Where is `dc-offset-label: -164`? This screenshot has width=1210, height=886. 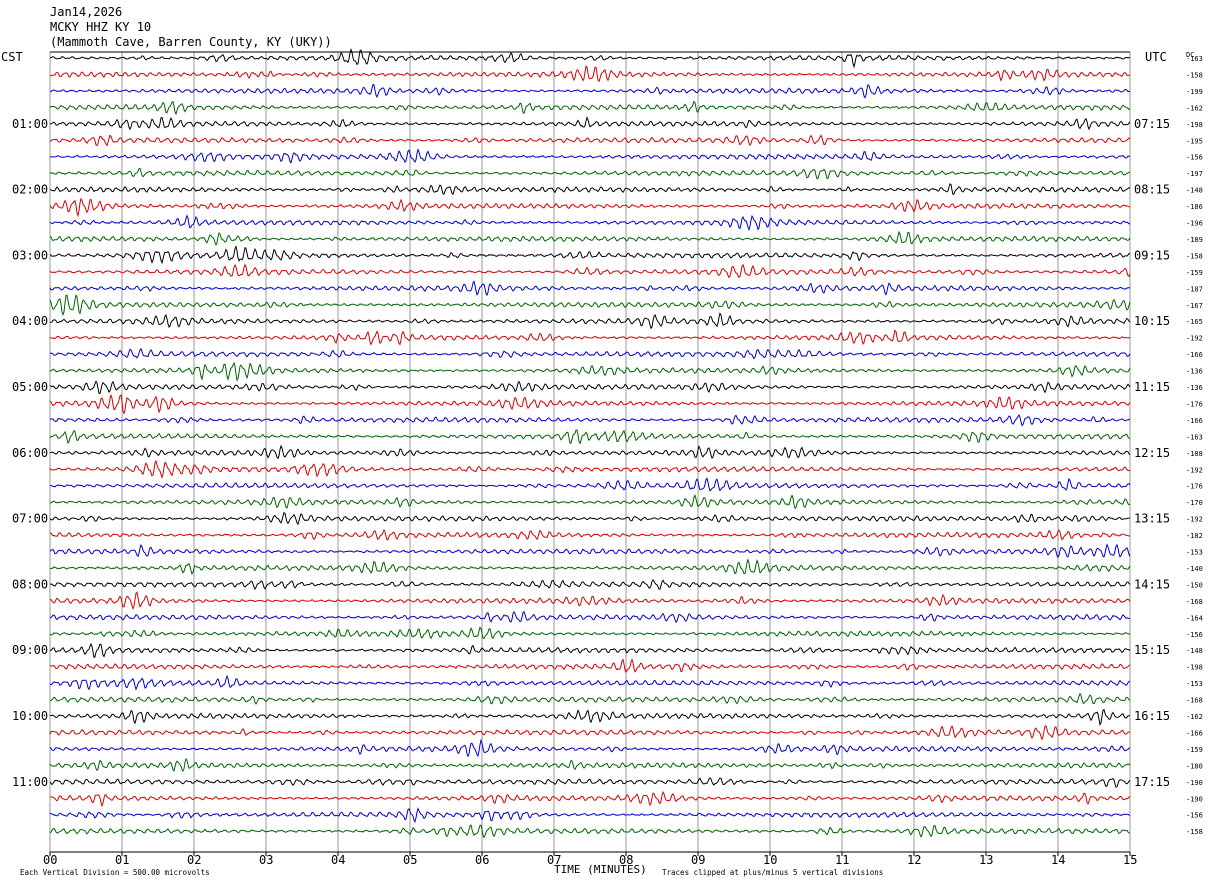
dc-offset-label: -164 is located at coordinates (1194, 618).